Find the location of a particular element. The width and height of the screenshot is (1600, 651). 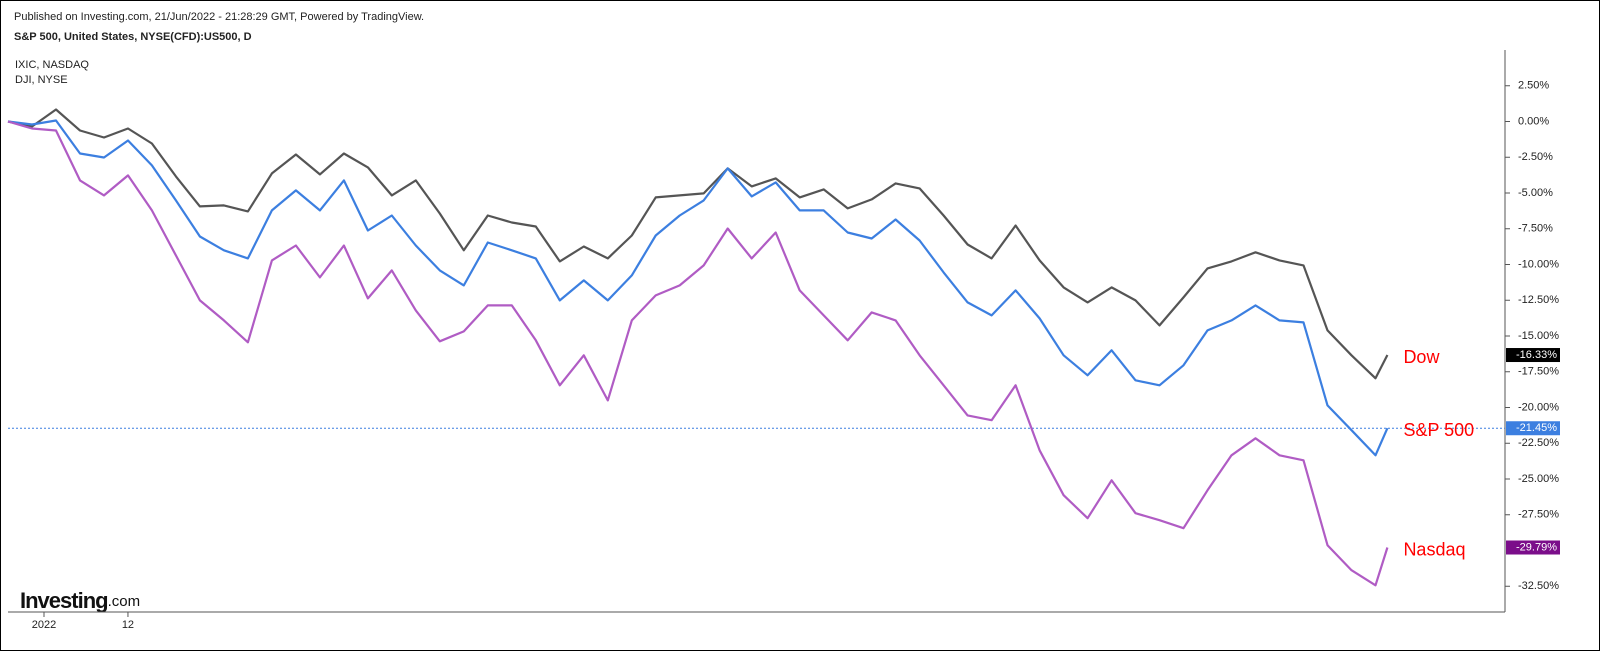

y-tick-label: -20.00% is located at coordinates (1538, 407).